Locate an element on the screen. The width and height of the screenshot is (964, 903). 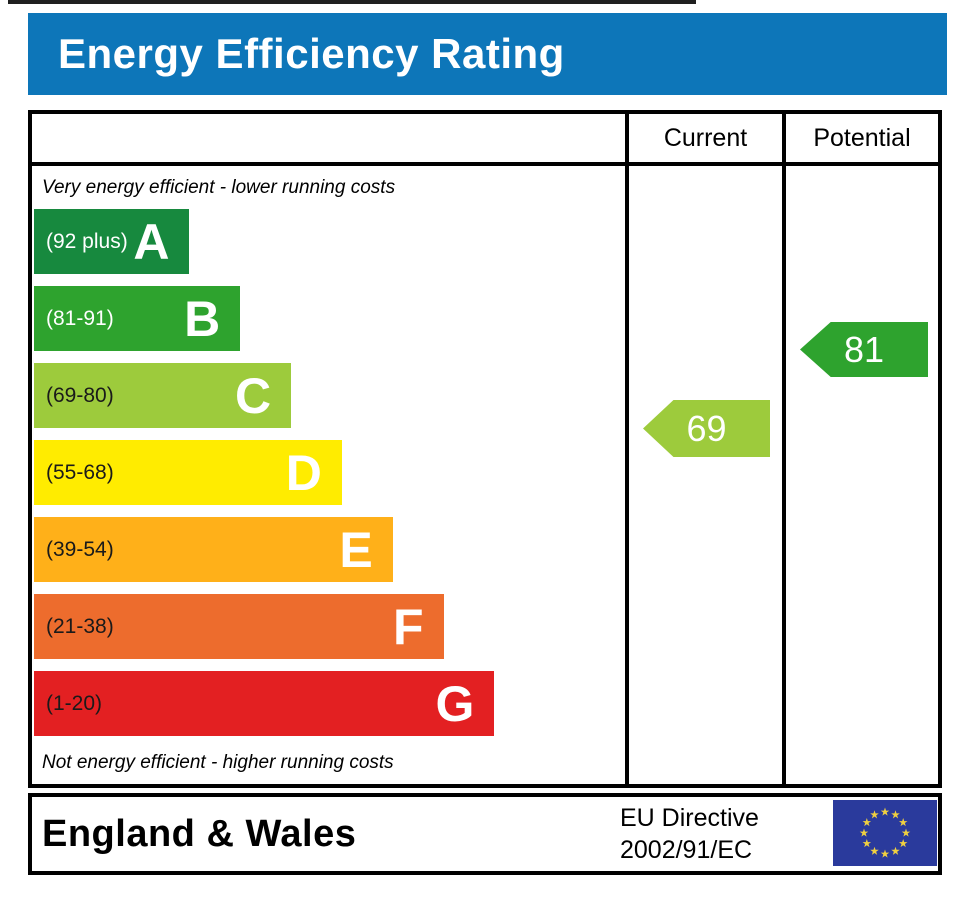
region-label: England & Wales is located at coordinates (199, 833).